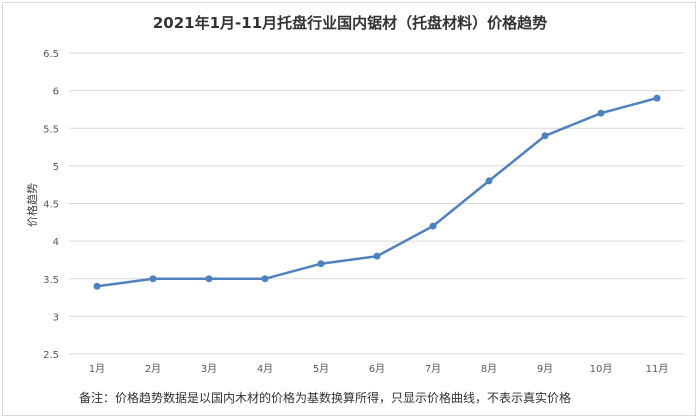 This screenshot has width=700, height=420. What do you see at coordinates (350, 23) in the screenshot?
I see `chart-title: 2021年1月-11月托盘行业国内锯材（托盘材料）价格趋势` at bounding box center [350, 23].